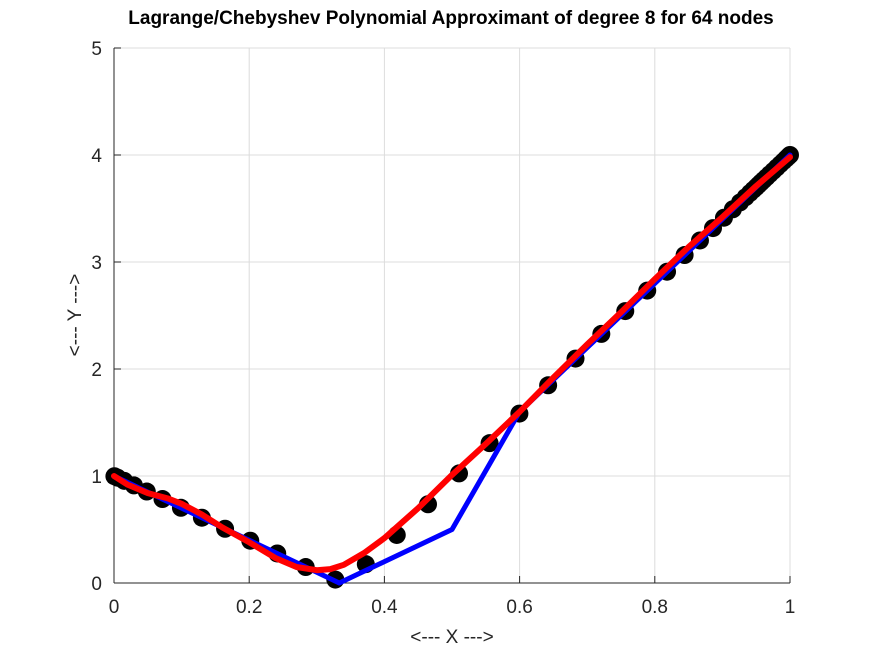 The width and height of the screenshot is (873, 655). I want to click on x-tick-label: 0.2, so click(249, 607).